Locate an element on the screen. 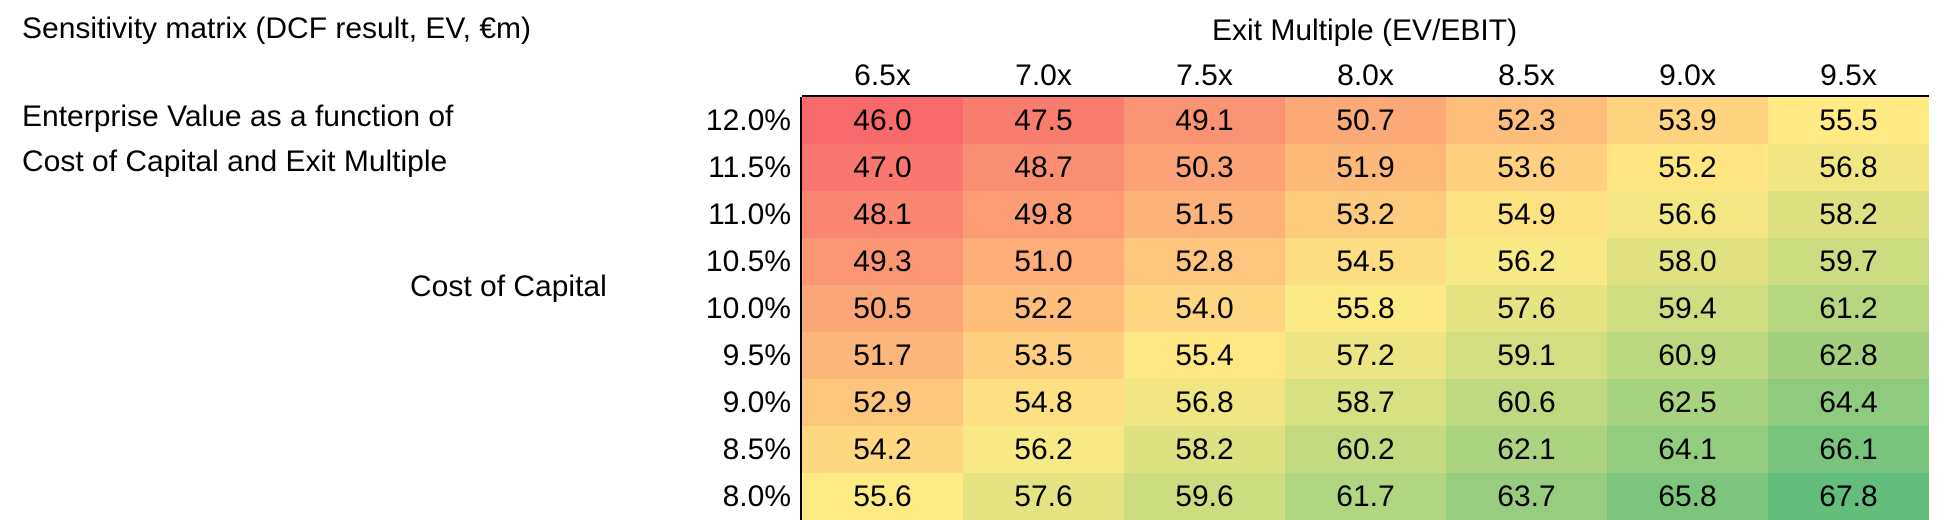  heatmap-cell: 60.2 is located at coordinates (1365, 449).